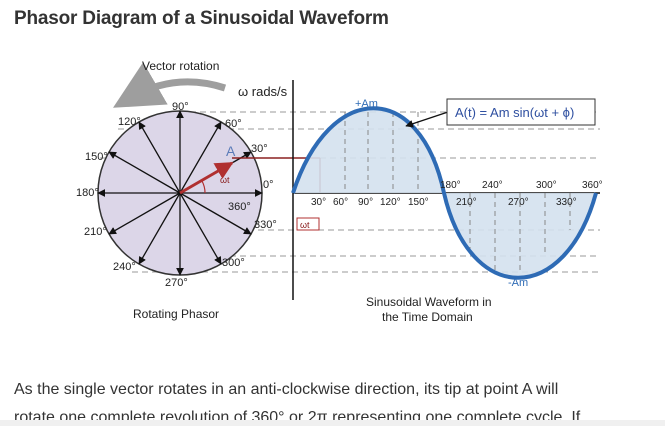 This screenshot has height=432, width=665. What do you see at coordinates (233, 263) in the screenshot?
I see `angle-label-300: 300°` at bounding box center [233, 263].